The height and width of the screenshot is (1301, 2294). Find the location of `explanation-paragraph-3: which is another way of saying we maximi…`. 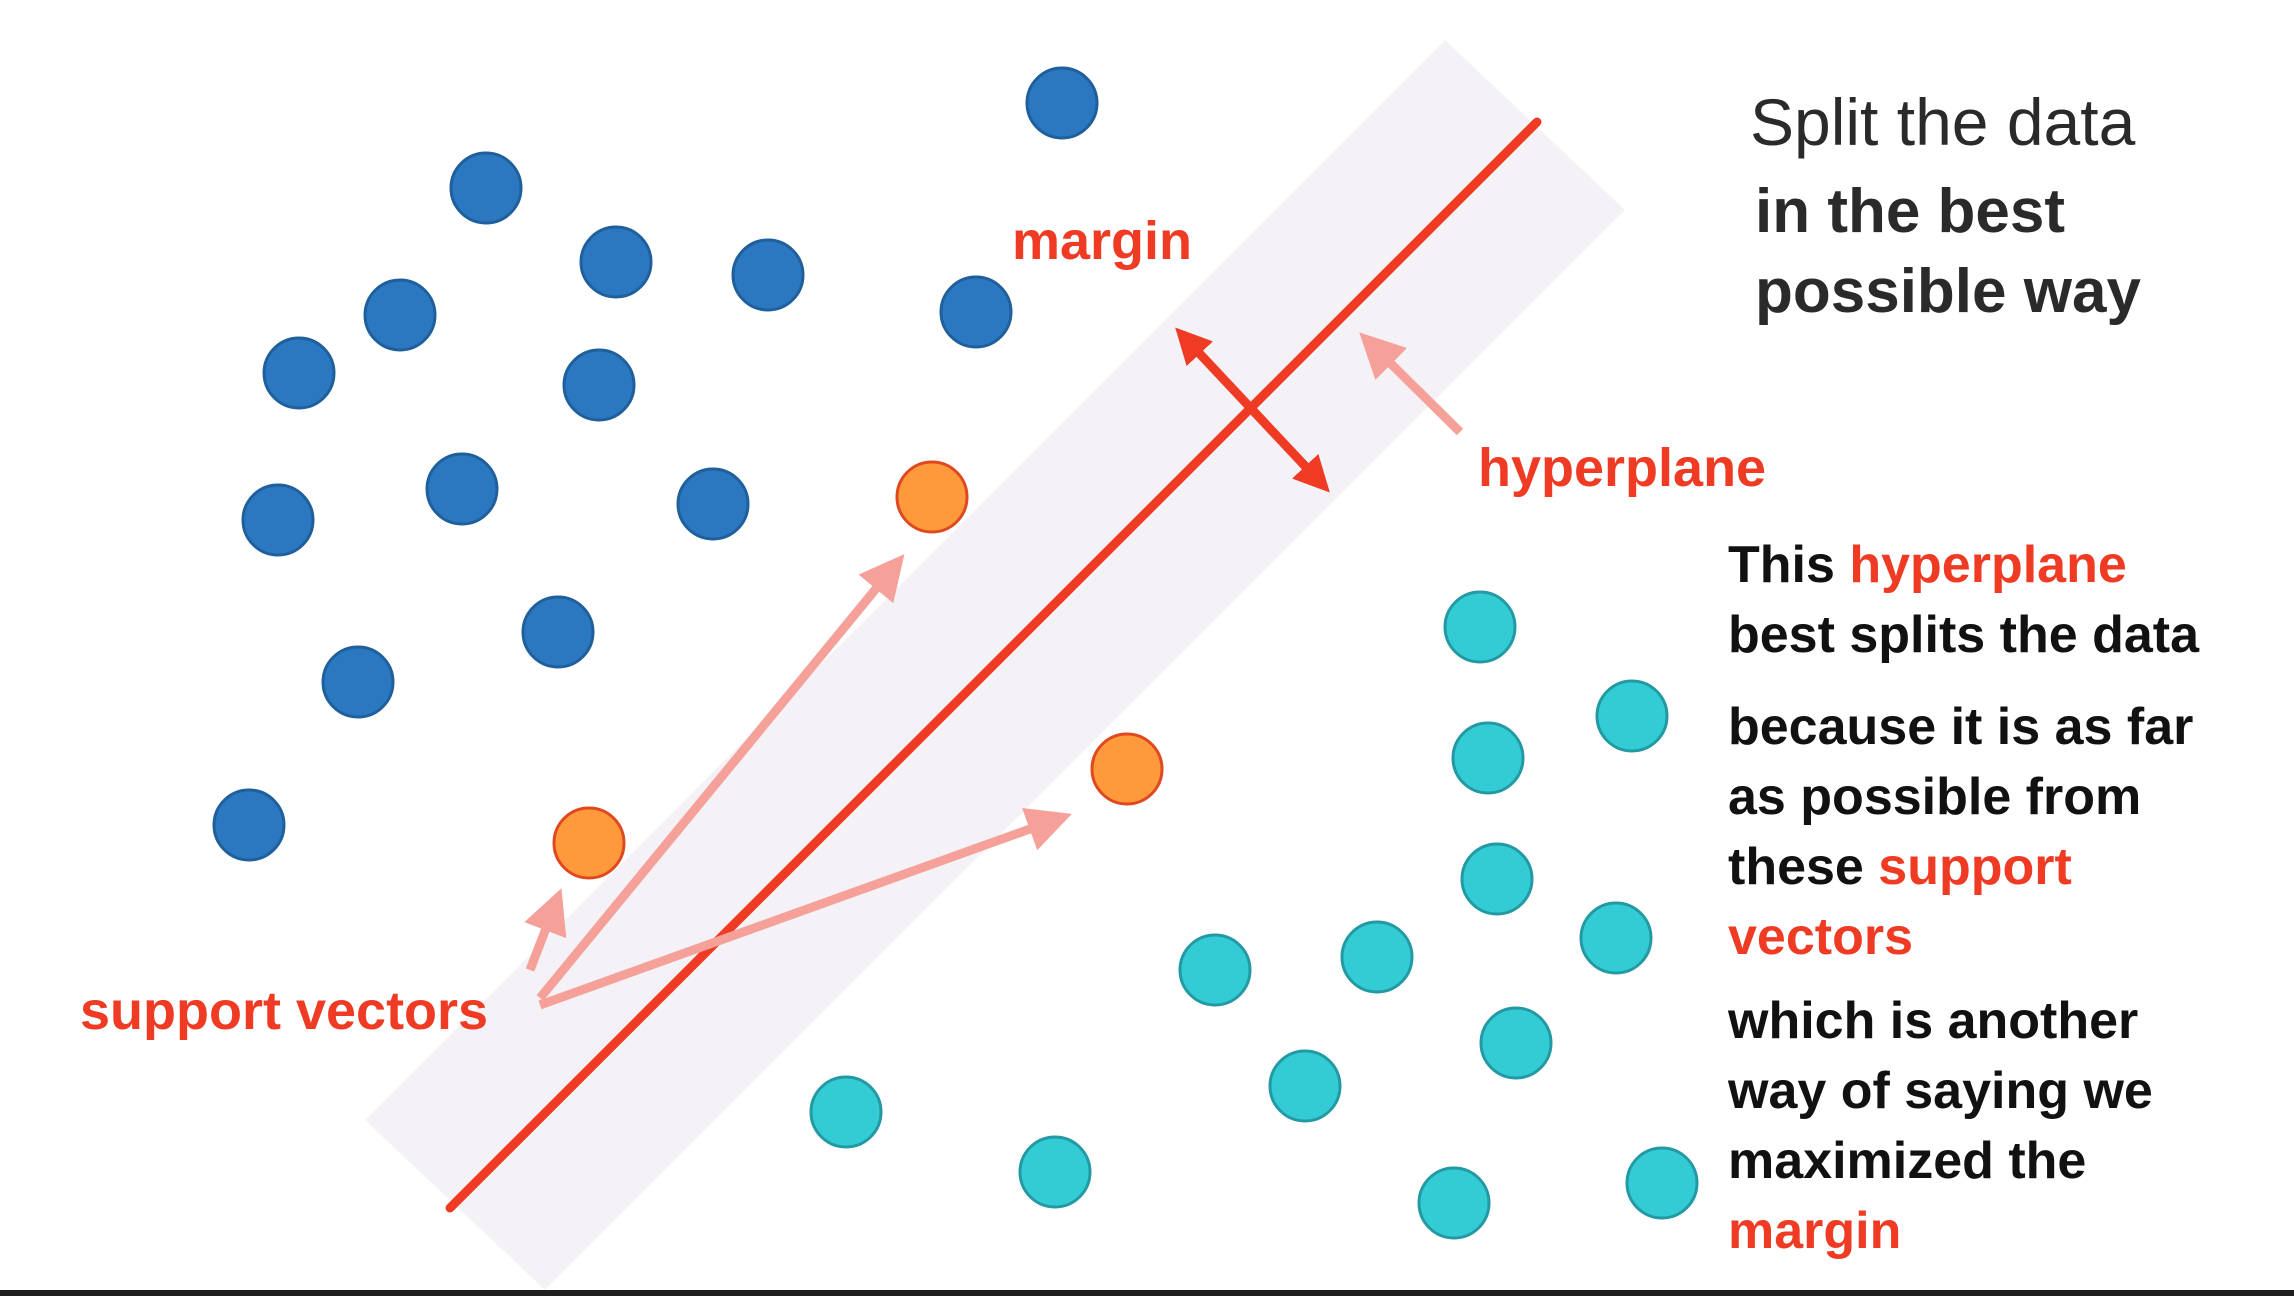

explanation-paragraph-3: which is another way of saying we maximi… is located at coordinates (1940, 1126).